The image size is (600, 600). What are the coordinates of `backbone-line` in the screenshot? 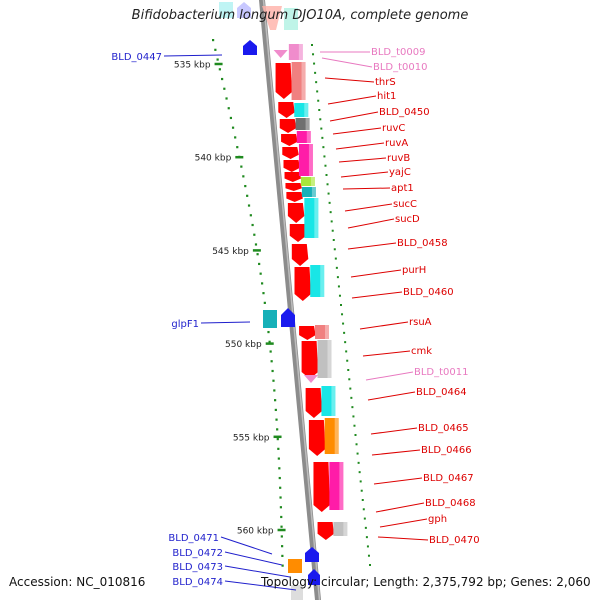 It's located at (290, 300).